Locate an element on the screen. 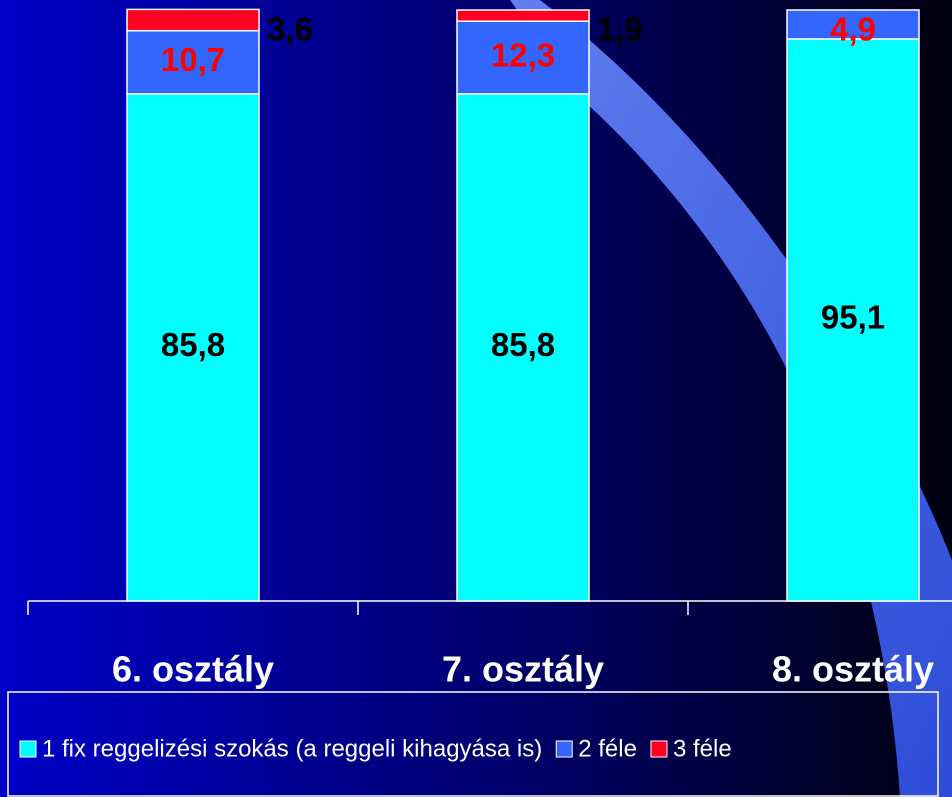 Image resolution: width=952 pixels, height=797 pixels. legend-label: 3 féle is located at coordinates (702, 748).